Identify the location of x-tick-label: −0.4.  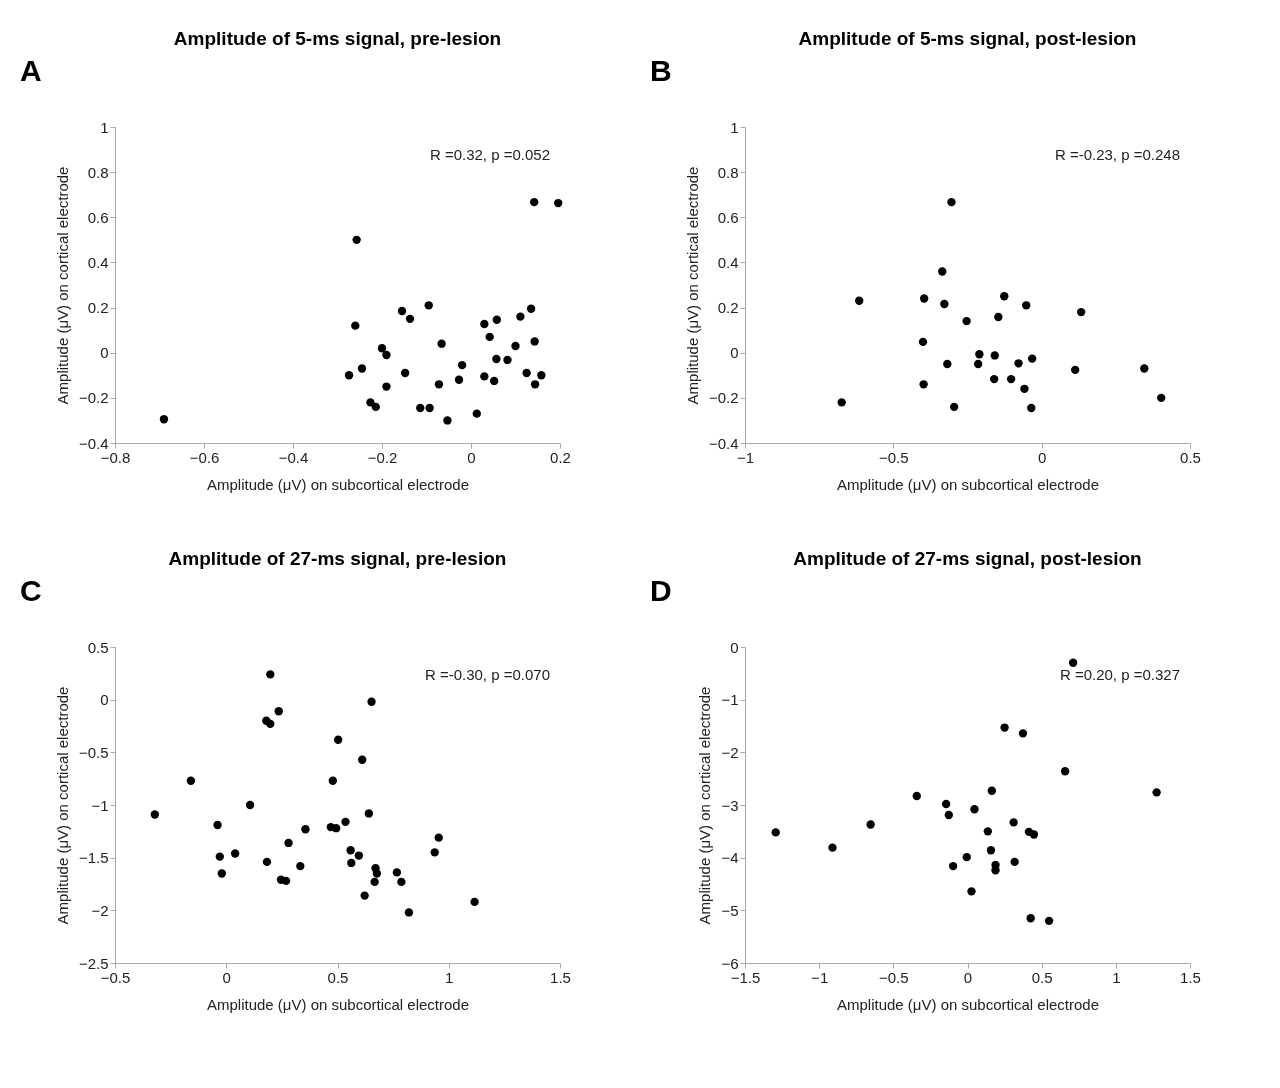
(293, 457).